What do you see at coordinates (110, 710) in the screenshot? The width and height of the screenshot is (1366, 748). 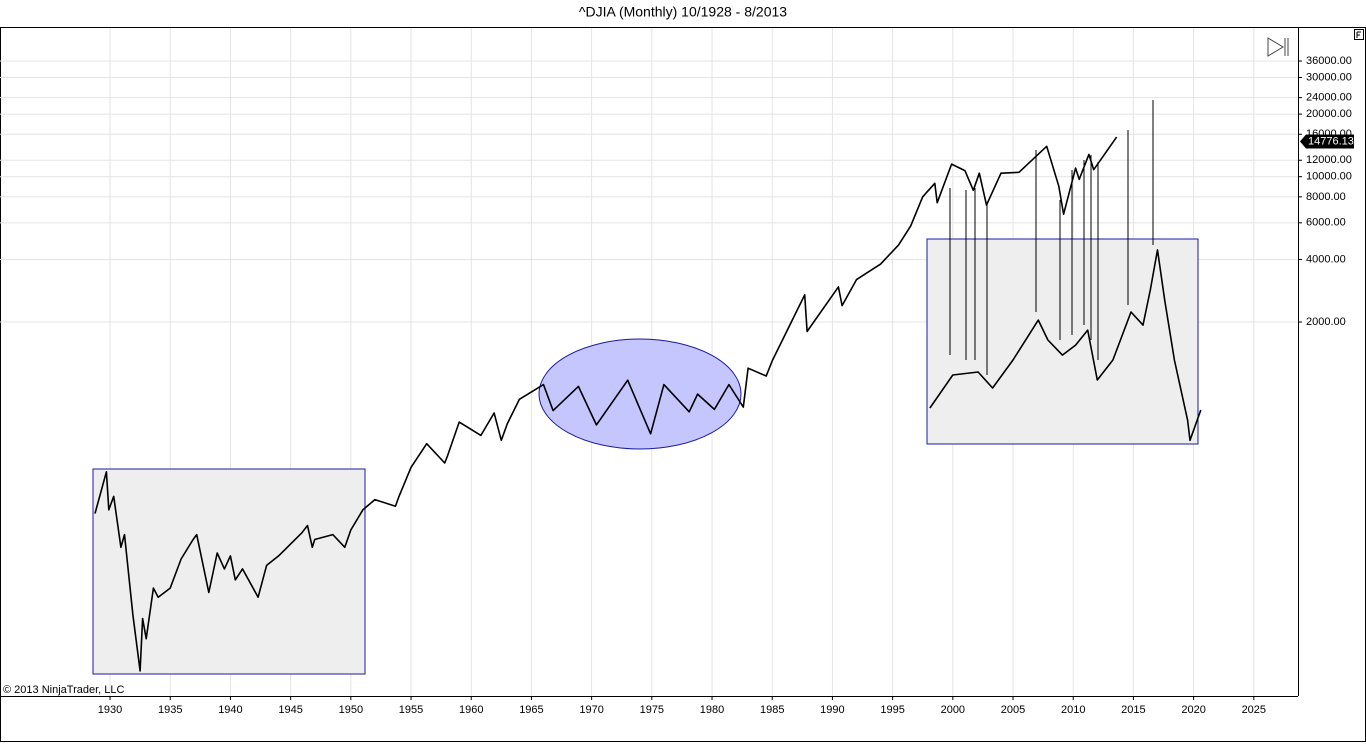 I see `x-tick-label: 1930` at bounding box center [110, 710].